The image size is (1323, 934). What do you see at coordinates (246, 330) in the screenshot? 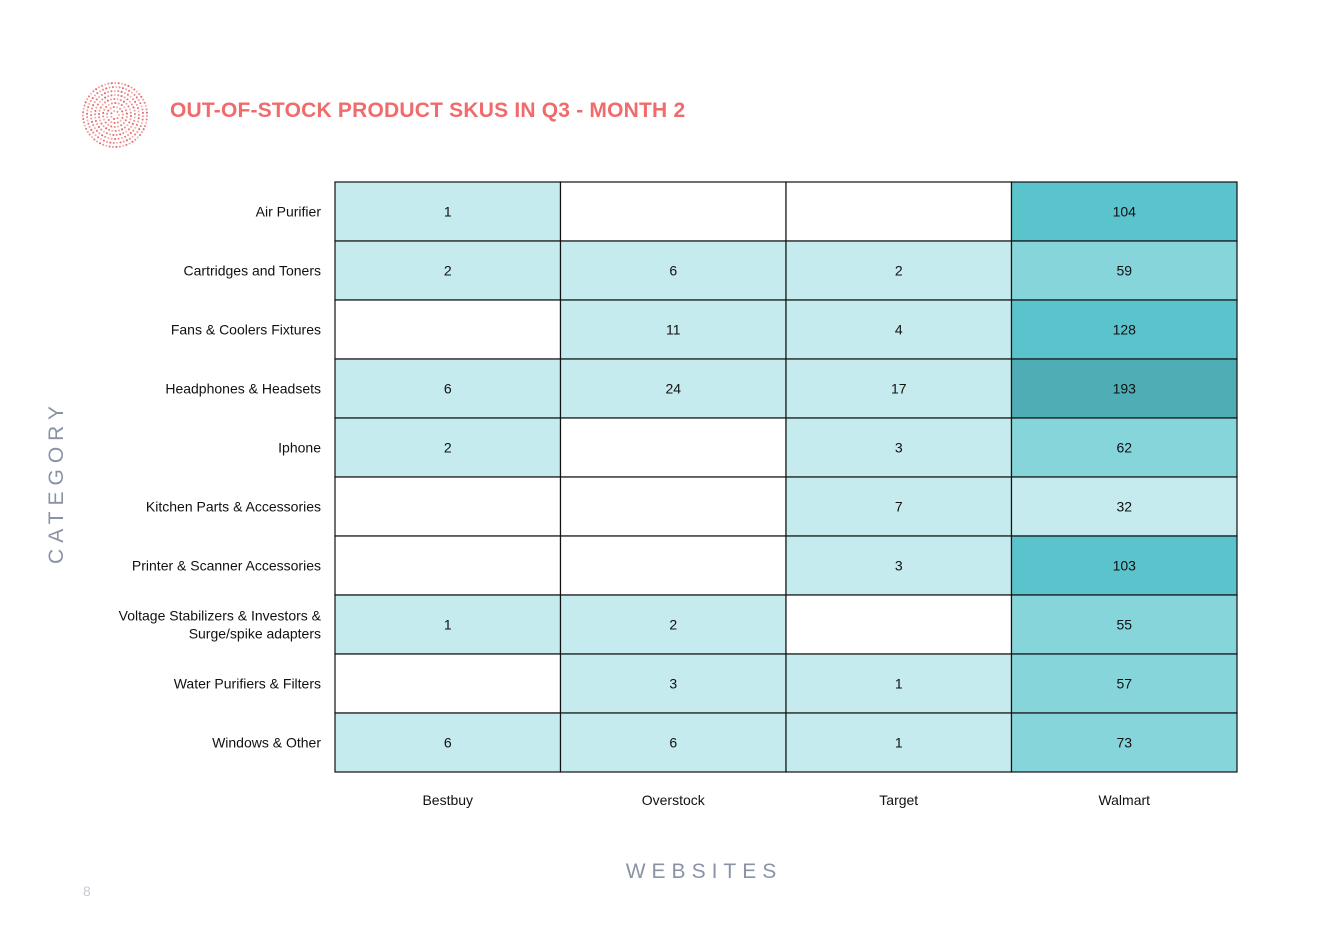
I see `row-label: Fans & Coolers Fixtures` at bounding box center [246, 330].